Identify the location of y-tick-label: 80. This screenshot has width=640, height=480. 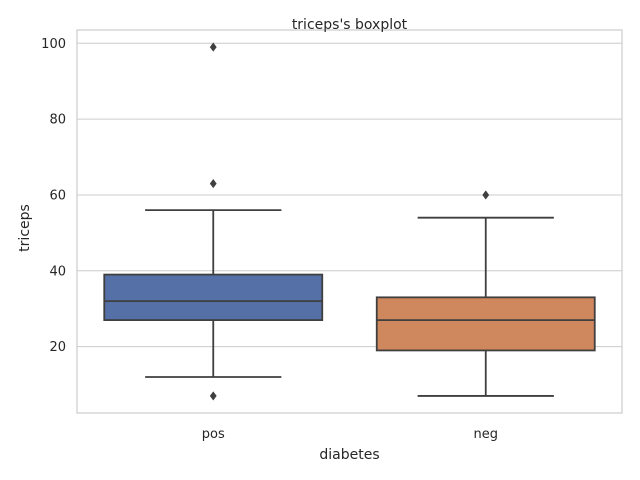
(57, 120).